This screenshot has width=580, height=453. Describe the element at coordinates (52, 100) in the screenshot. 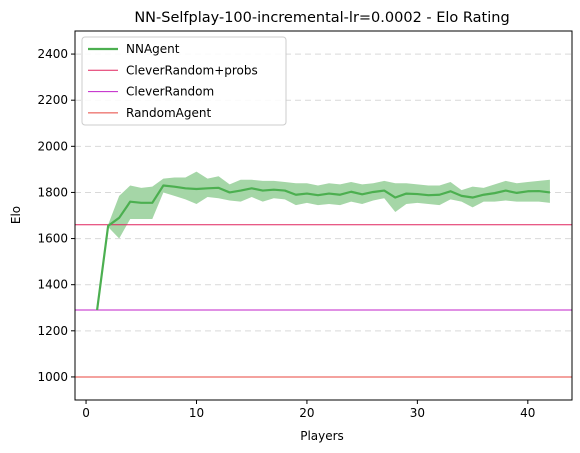

I see `y-tick-label: 2200` at that location.